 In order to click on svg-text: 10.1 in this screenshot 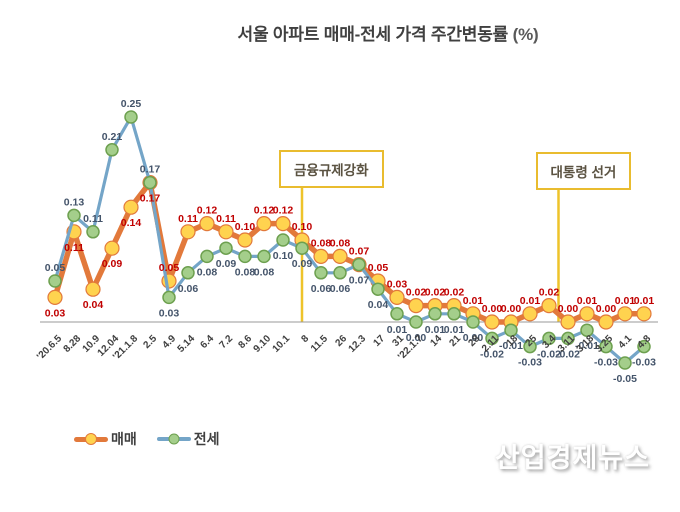, I will do `click(282, 344)`.